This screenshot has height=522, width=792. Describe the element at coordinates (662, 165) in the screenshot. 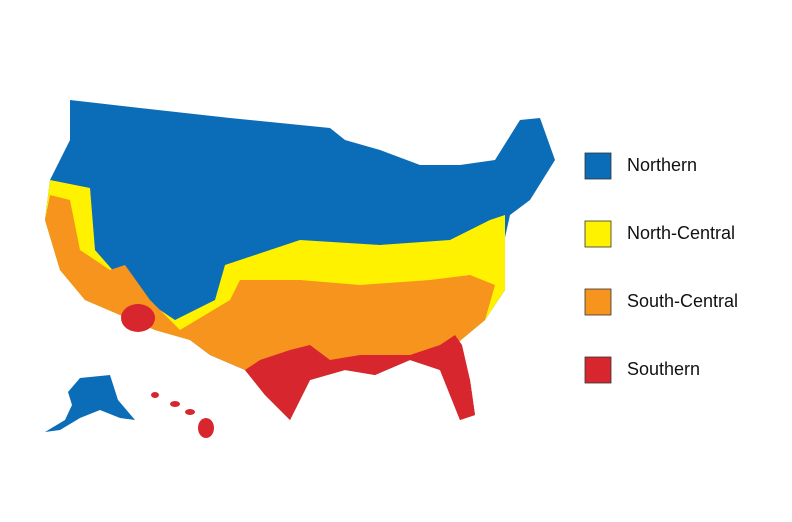

I see `legend-label: Northern` at that location.